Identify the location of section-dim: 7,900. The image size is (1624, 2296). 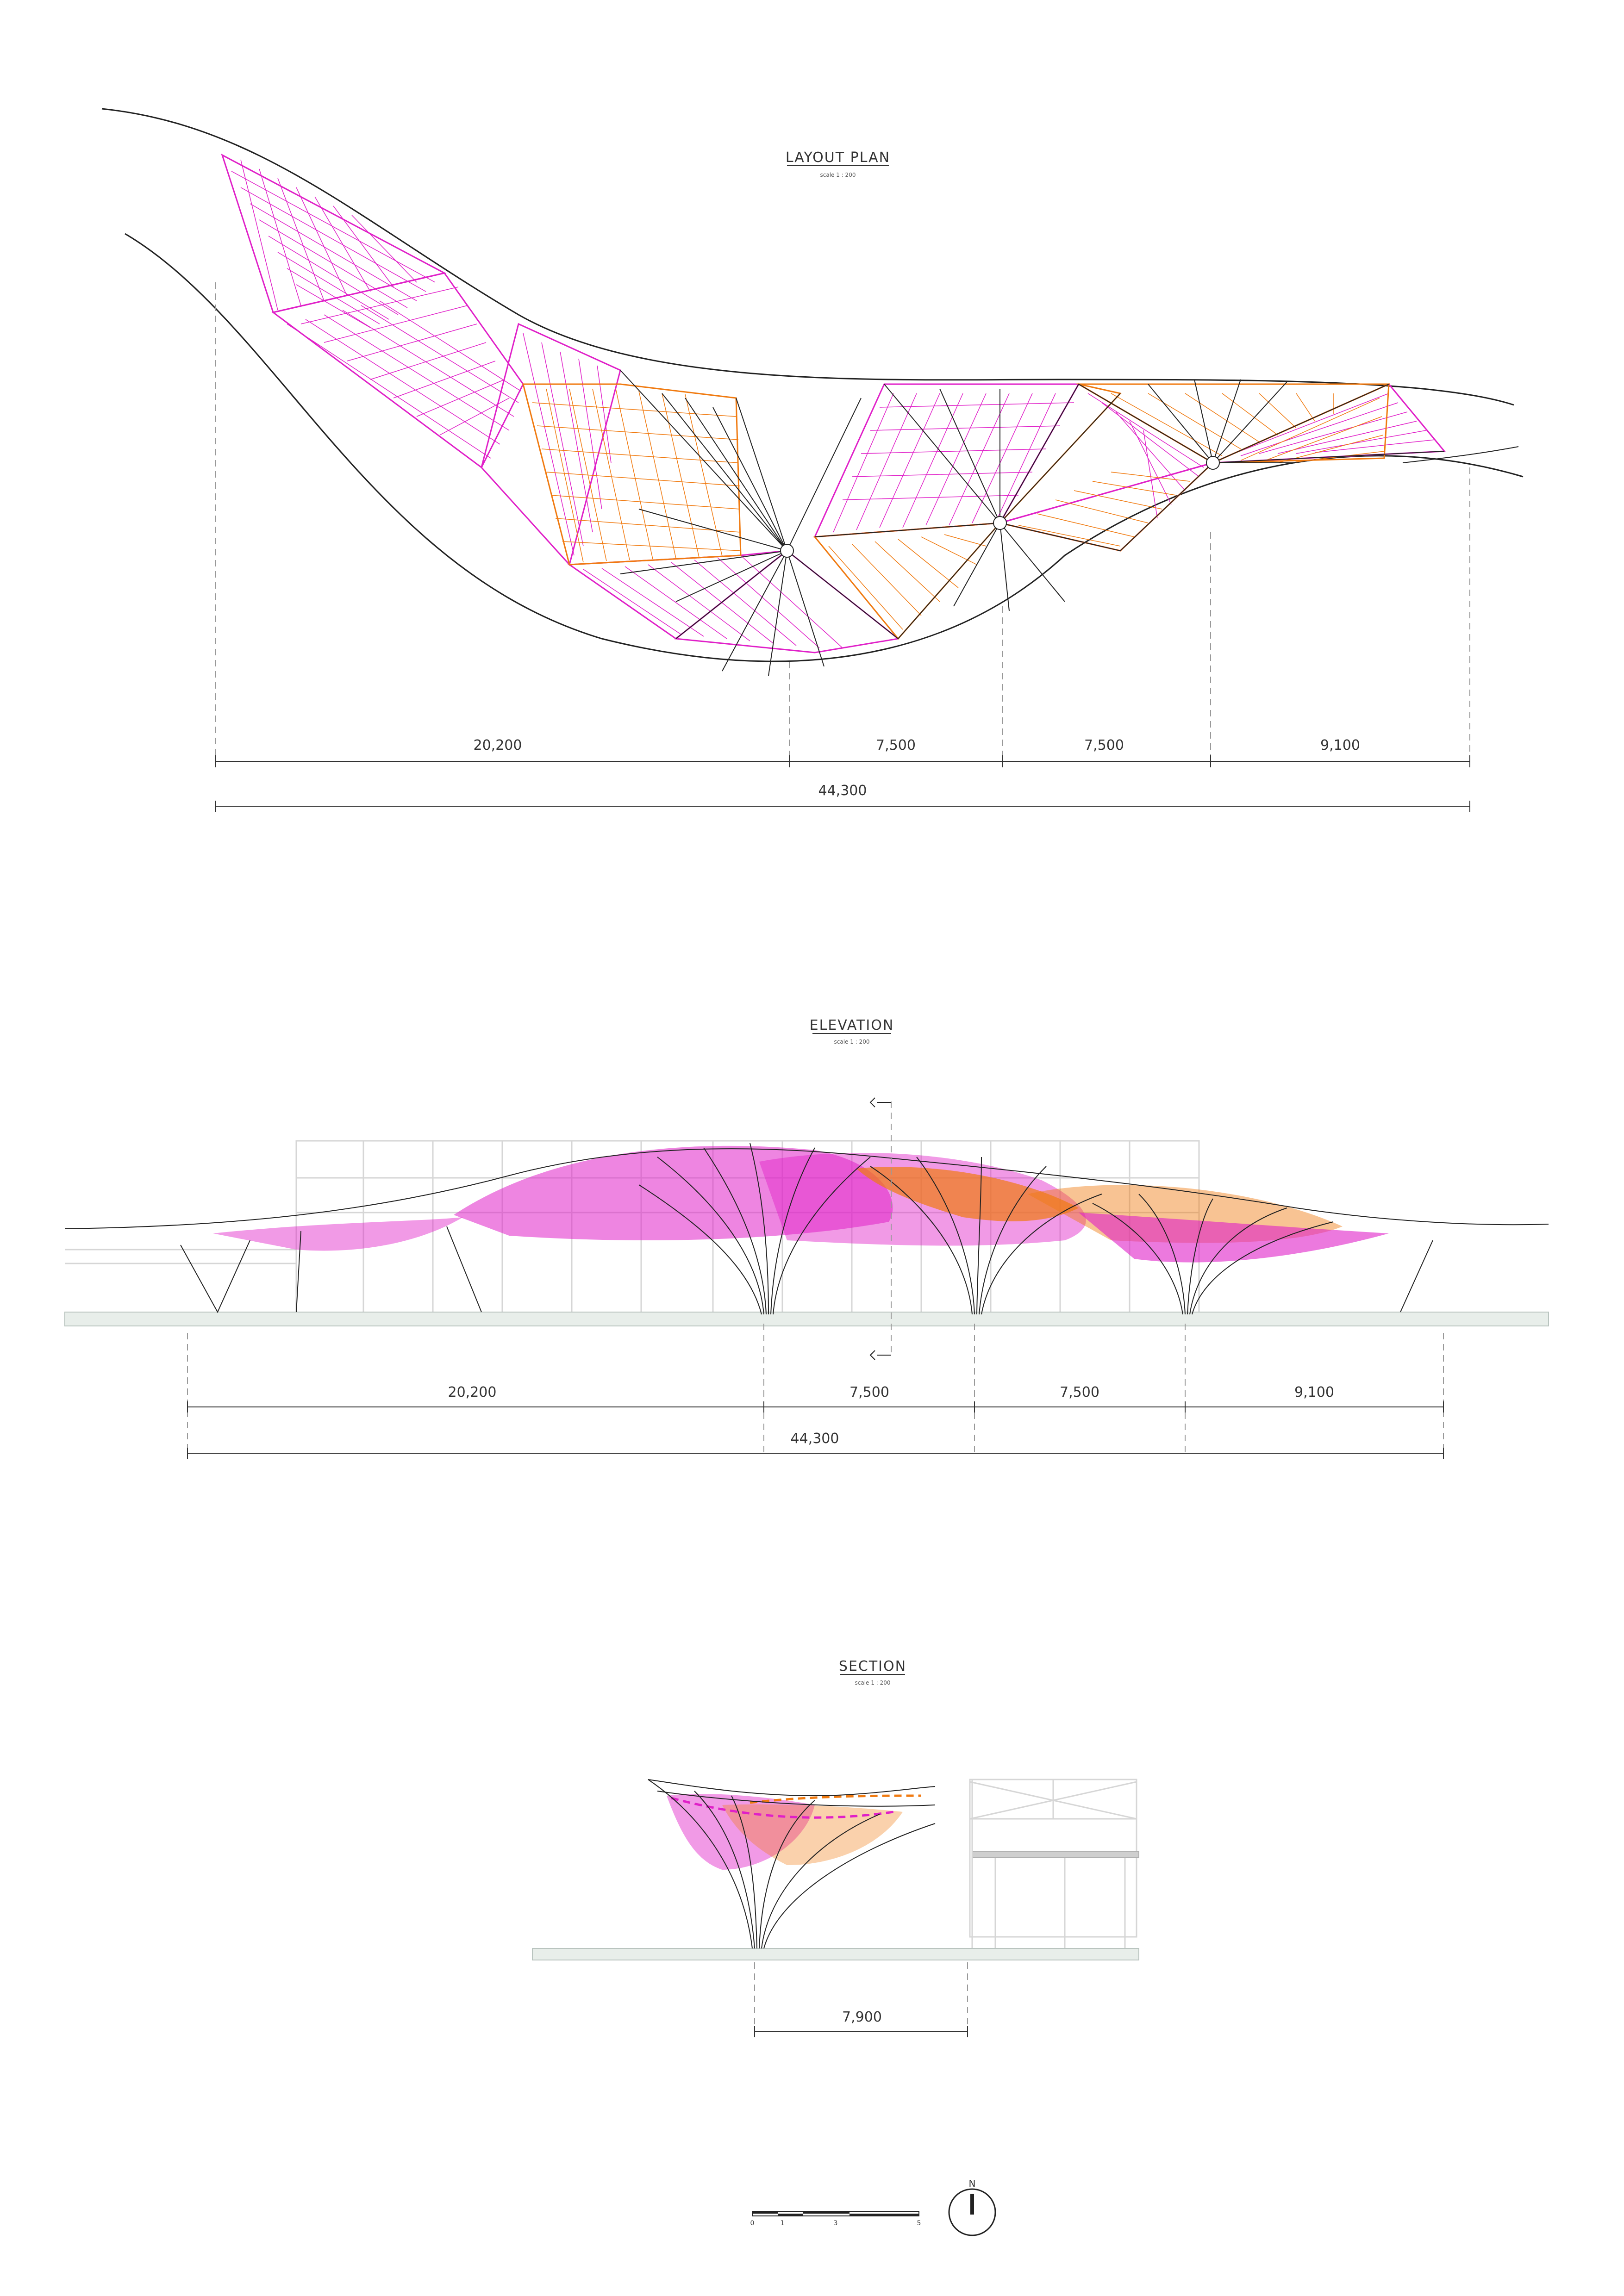
(862, 2017).